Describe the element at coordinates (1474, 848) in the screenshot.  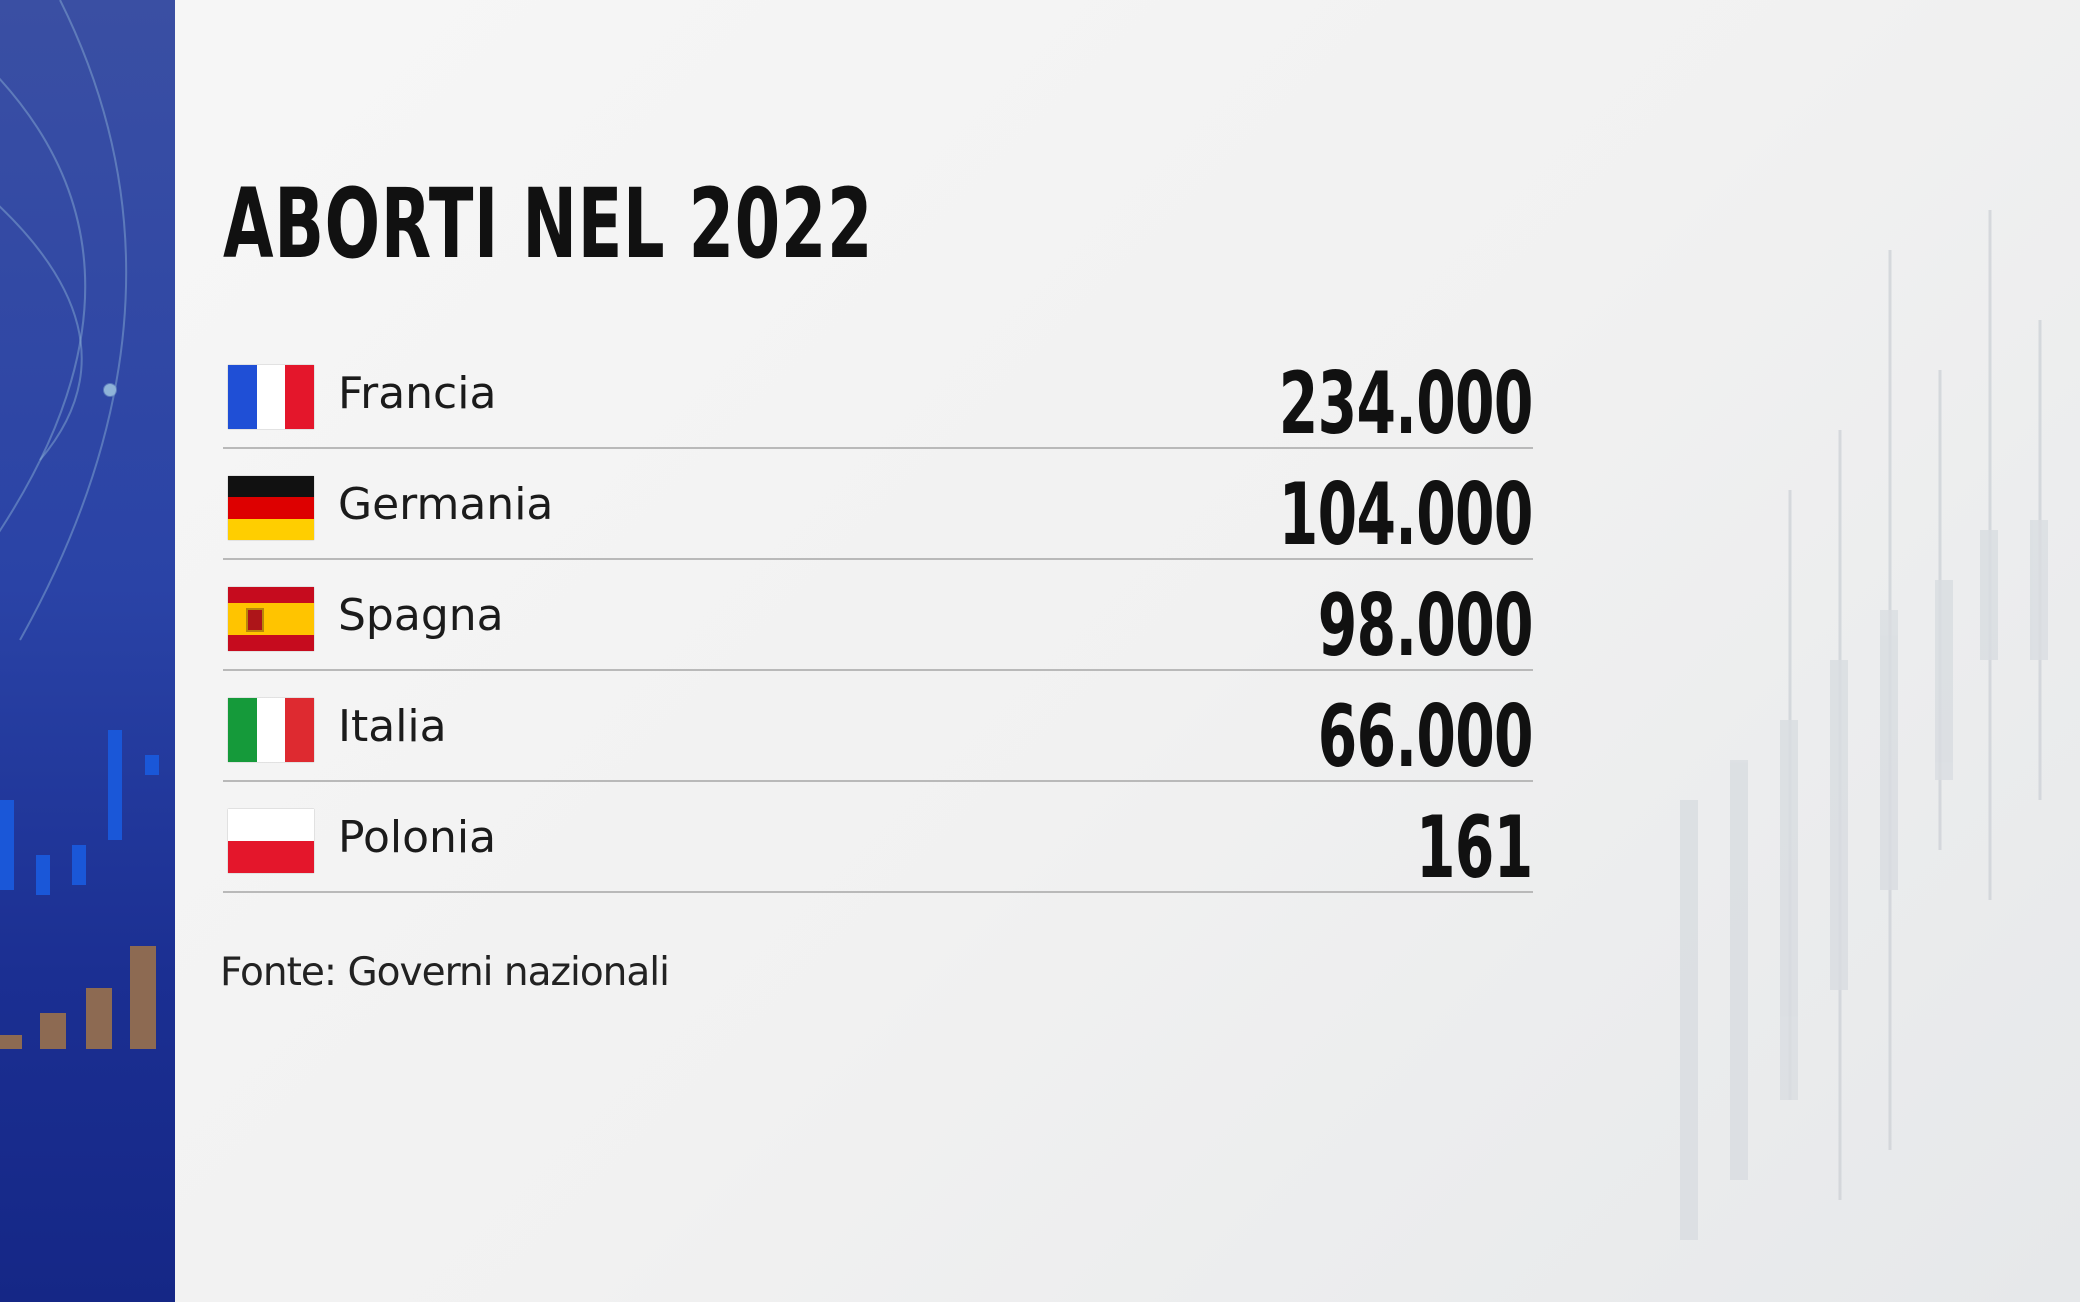
I see `country-value: 161` at that location.